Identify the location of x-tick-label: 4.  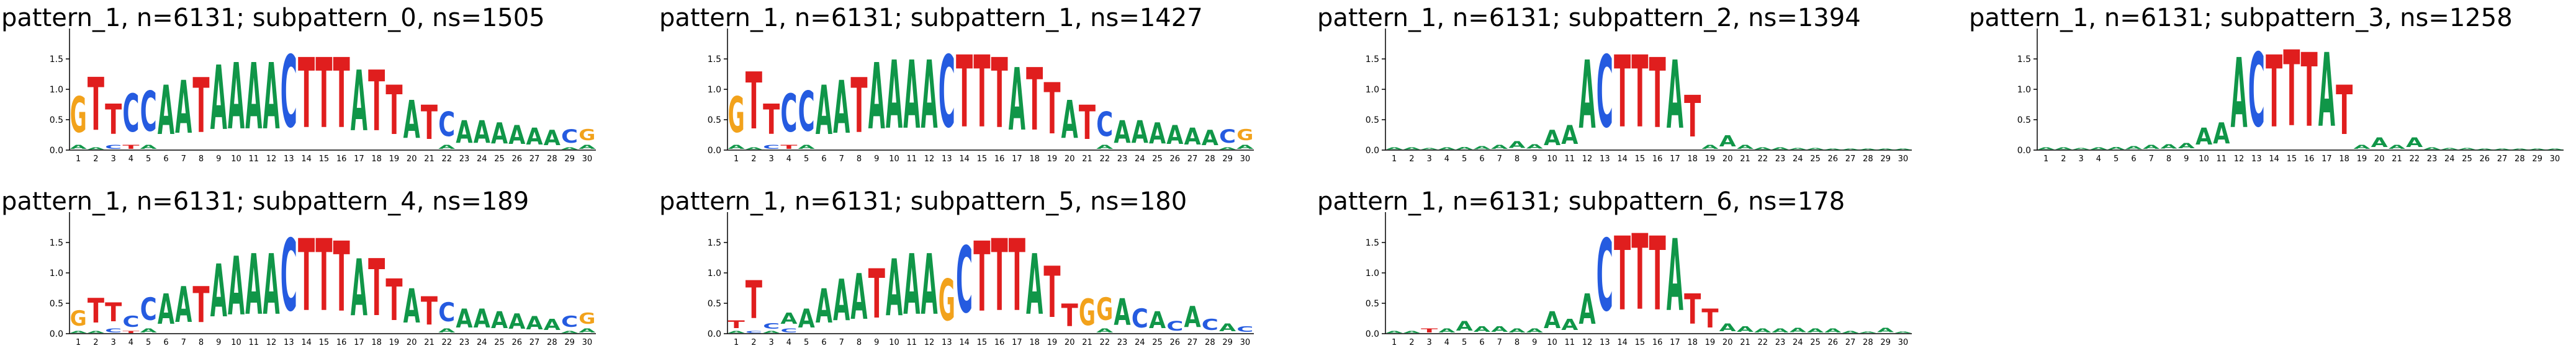
(788, 159).